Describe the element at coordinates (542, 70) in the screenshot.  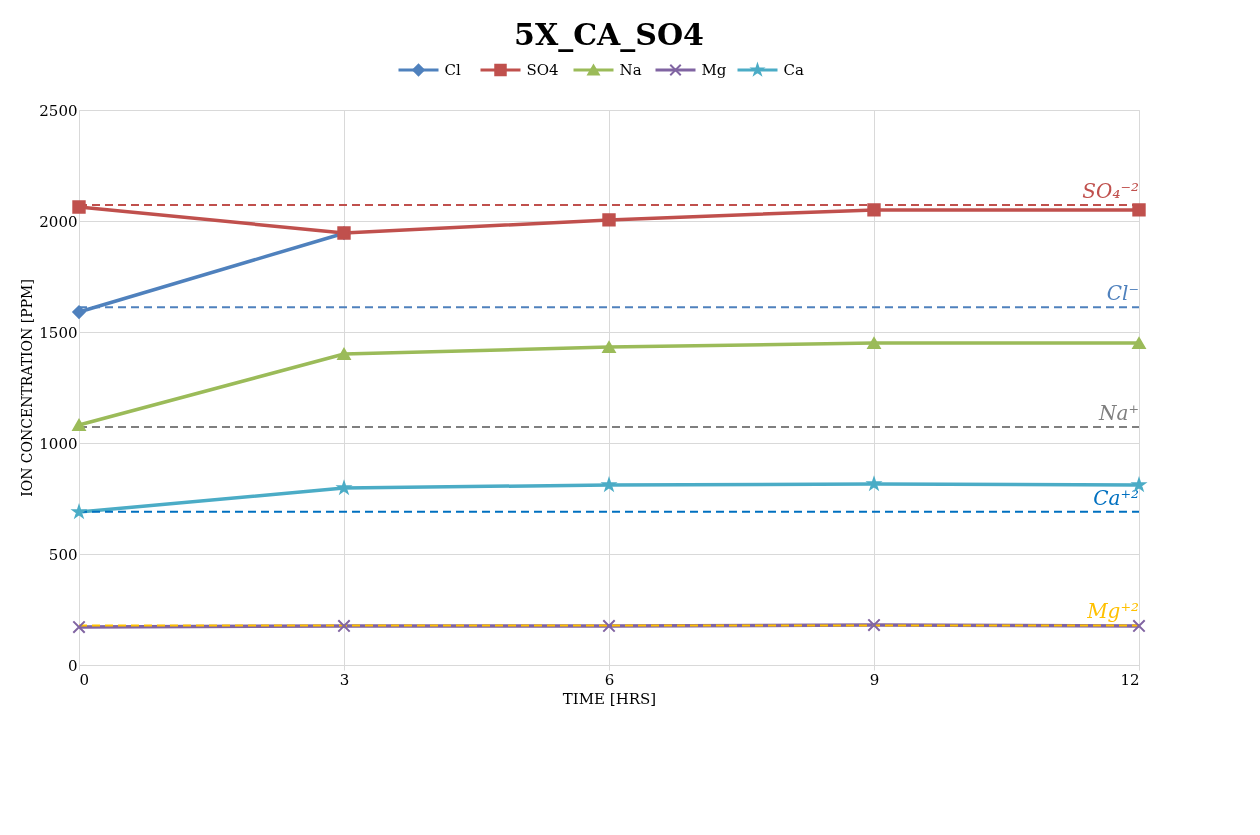
I see `legend-label: SO4` at that location.